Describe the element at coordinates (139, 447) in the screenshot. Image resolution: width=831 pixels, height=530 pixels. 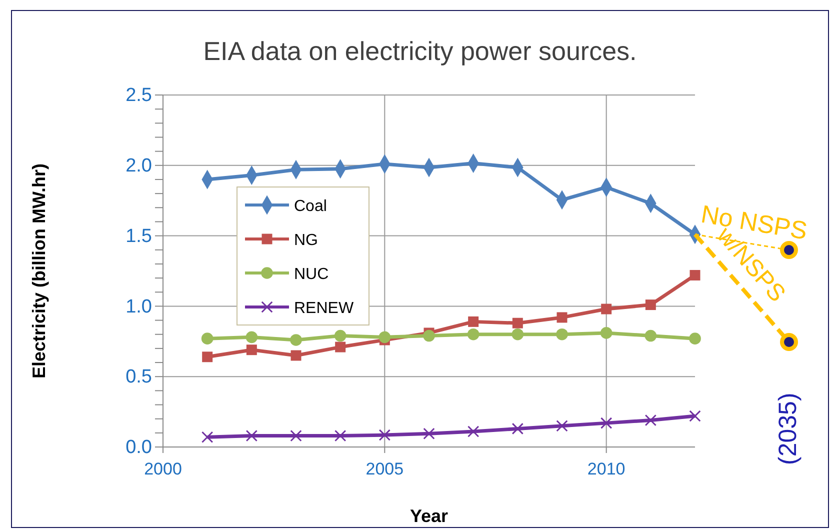
I see `y-tick-label: 0.0` at that location.